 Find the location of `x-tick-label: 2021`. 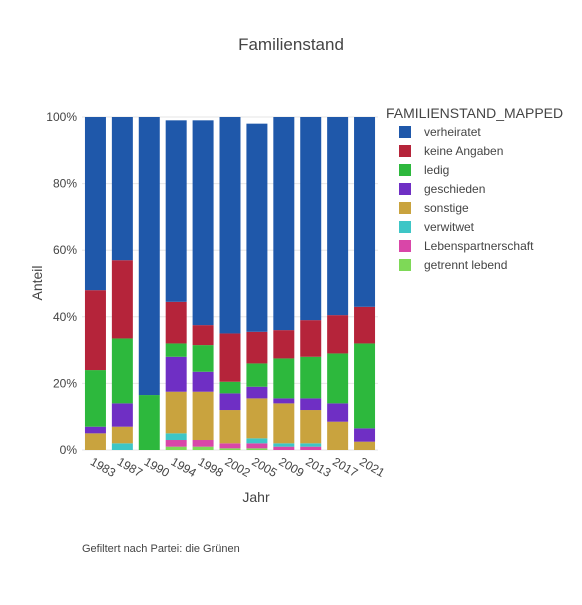

x-tick-label: 2021 is located at coordinates (372, 467).